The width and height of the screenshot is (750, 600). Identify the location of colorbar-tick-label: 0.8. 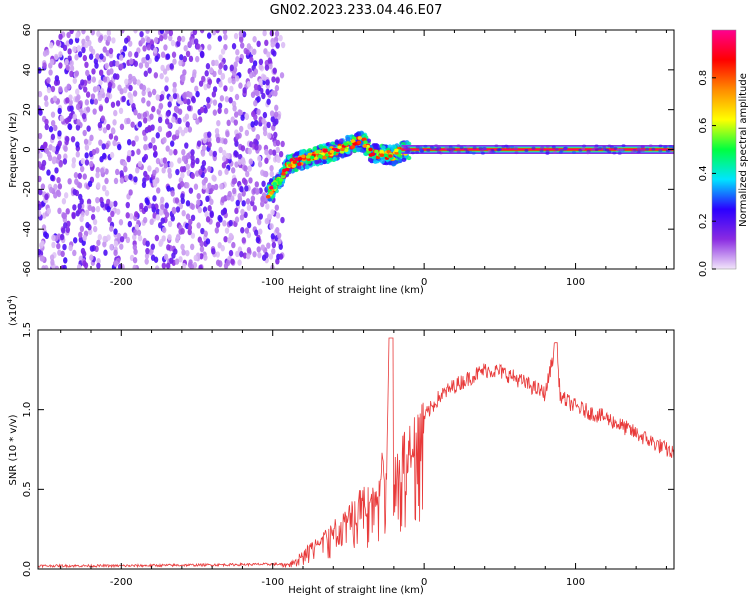
(703, 78).